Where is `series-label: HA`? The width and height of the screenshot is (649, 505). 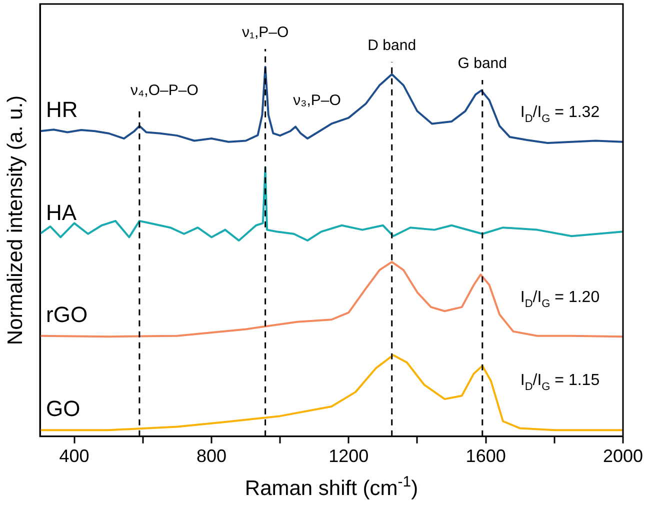 series-label: HA is located at coordinates (61, 212).